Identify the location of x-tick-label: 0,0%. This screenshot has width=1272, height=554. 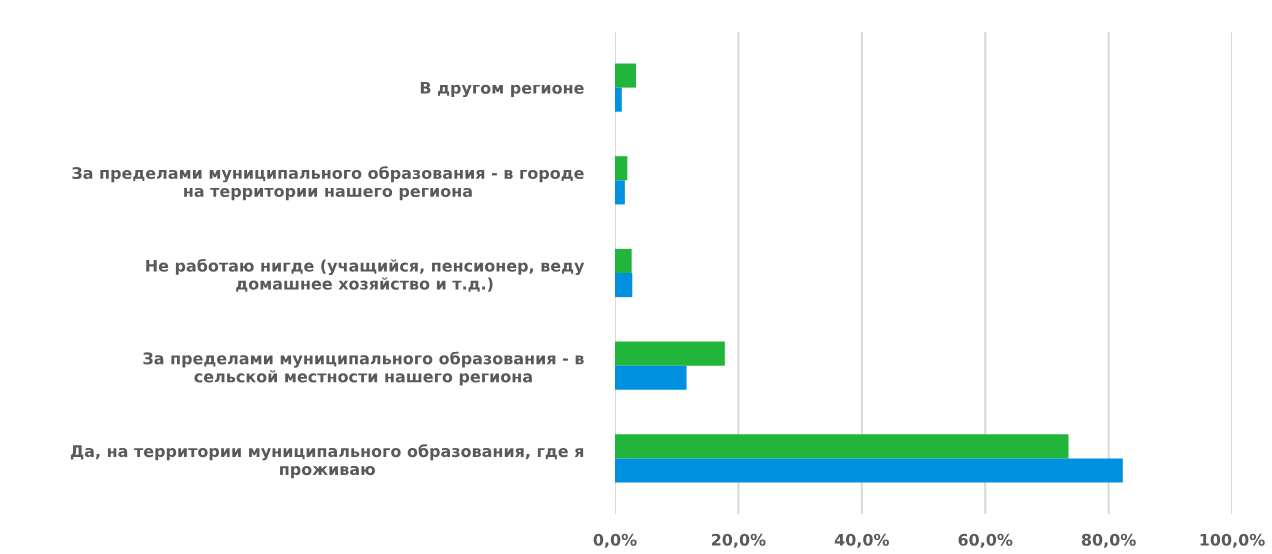
(615, 540).